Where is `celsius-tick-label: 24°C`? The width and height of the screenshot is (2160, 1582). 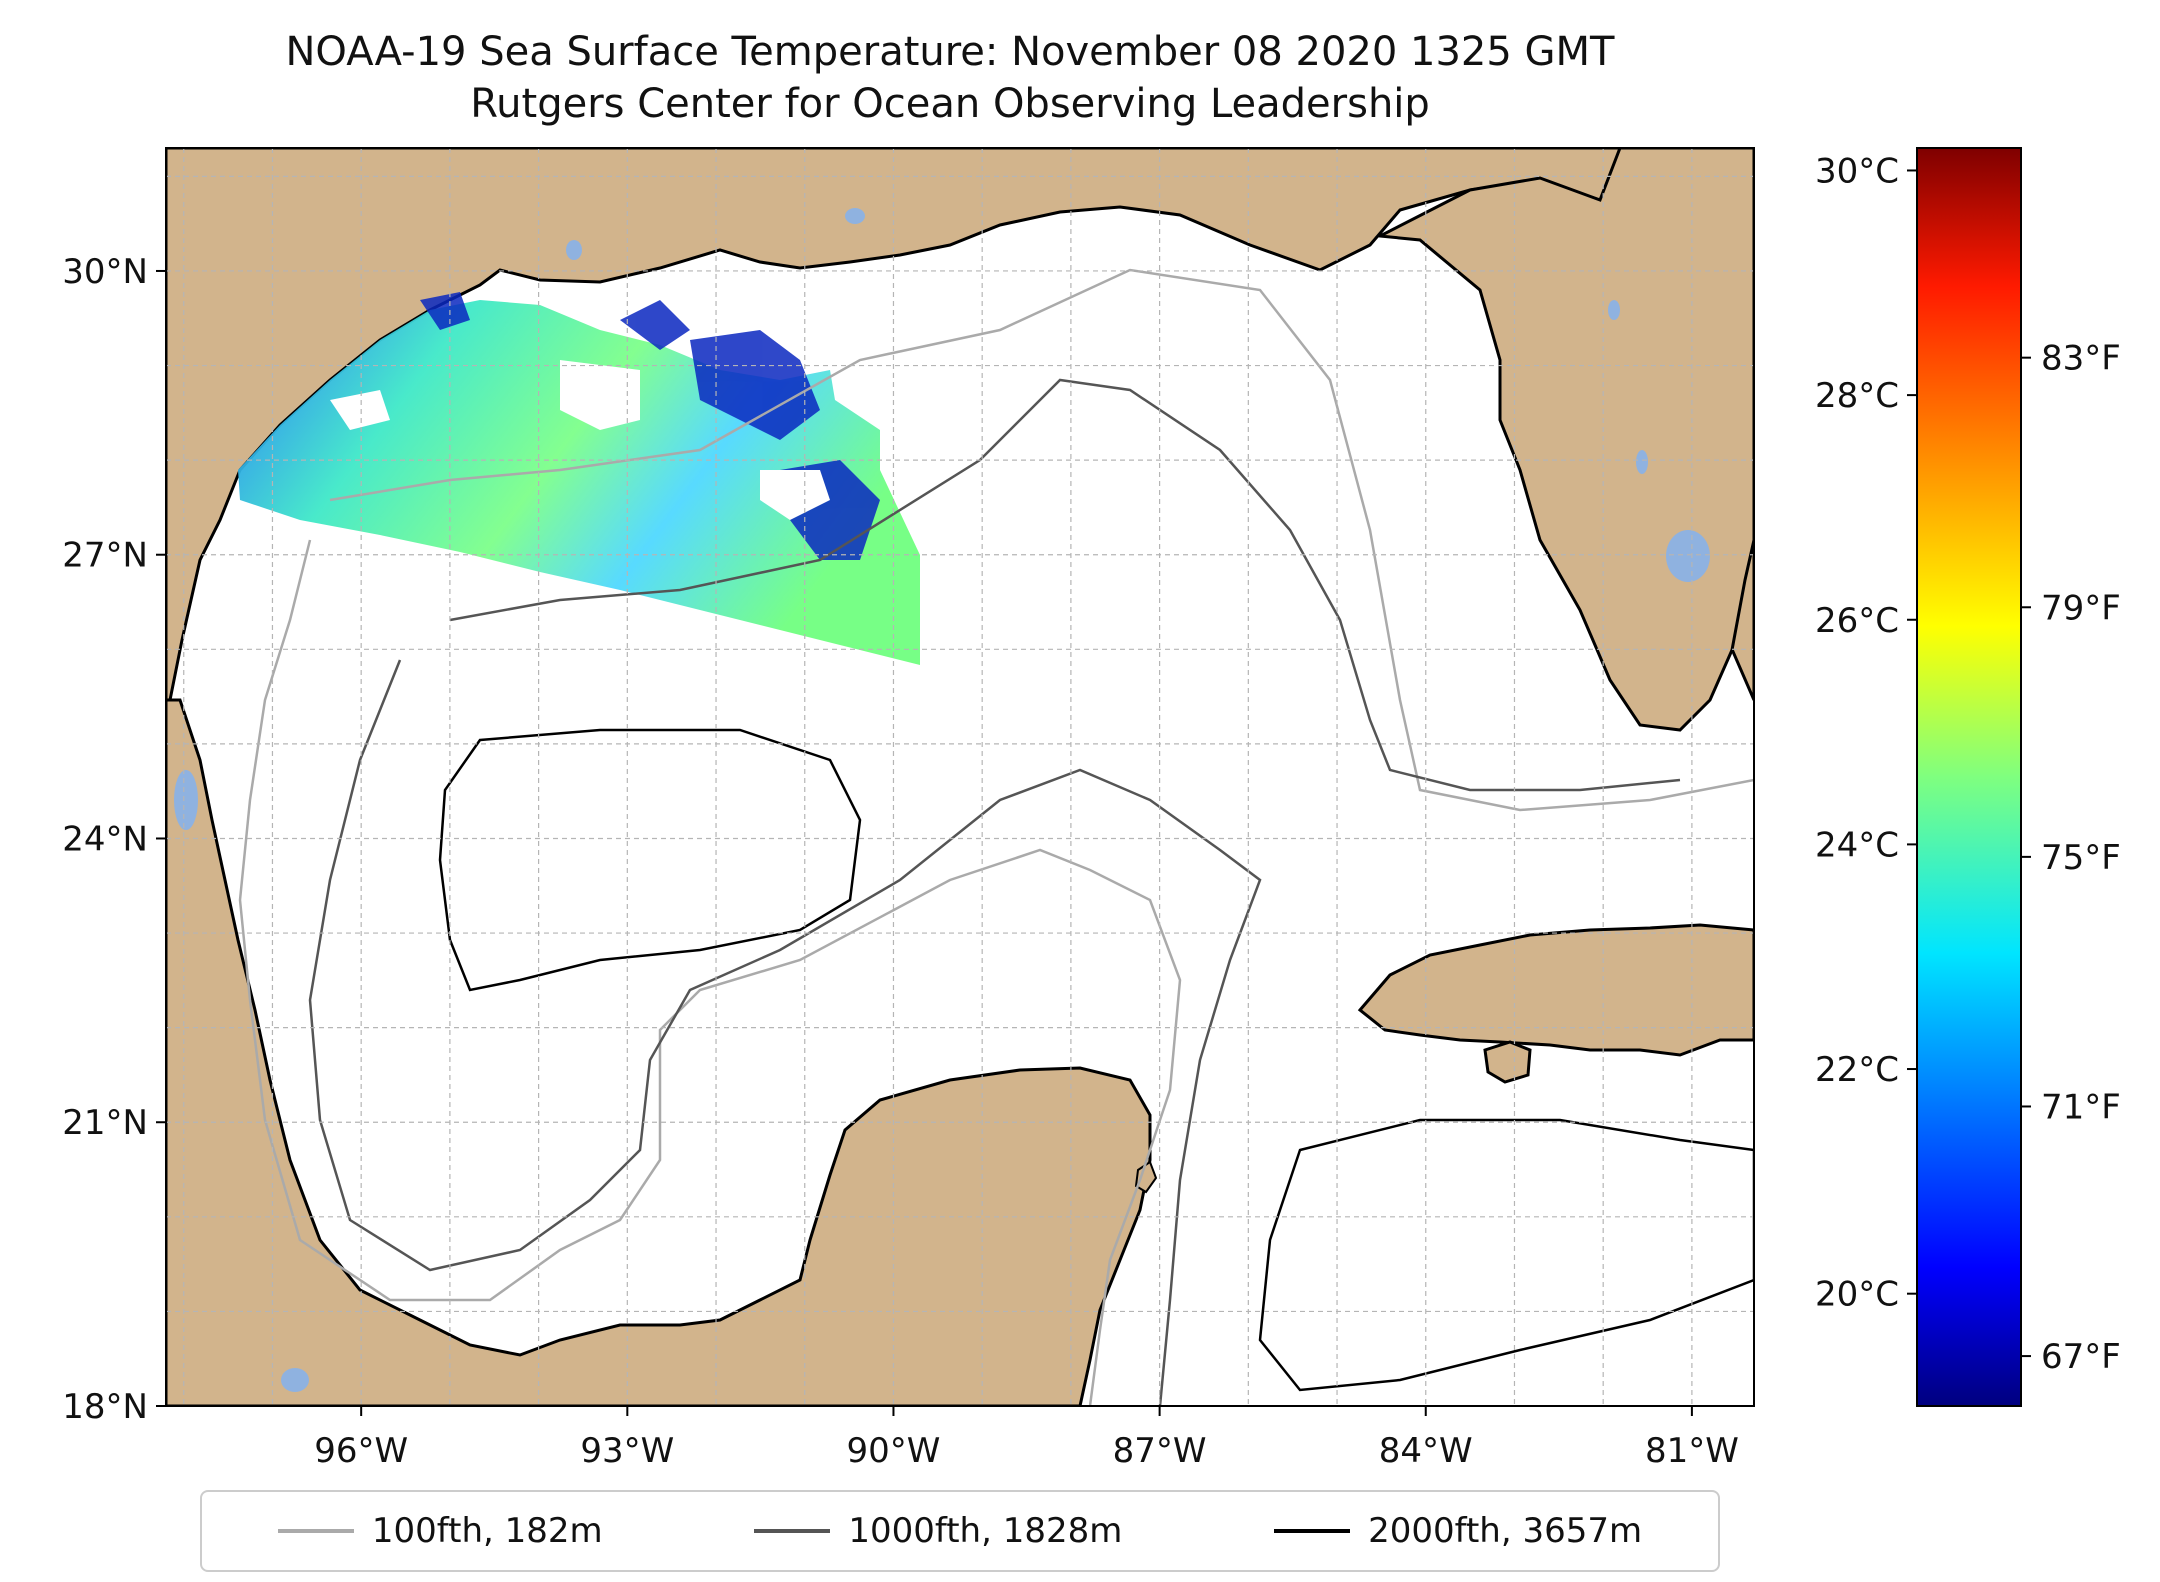
celsius-tick-label: 24°C is located at coordinates (1857, 845).